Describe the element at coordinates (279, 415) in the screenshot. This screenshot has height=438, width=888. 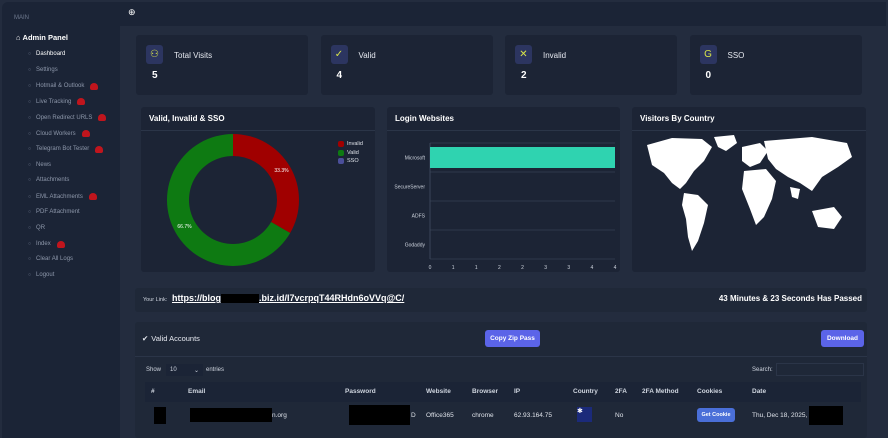
I see `email-cell: n.org` at that location.